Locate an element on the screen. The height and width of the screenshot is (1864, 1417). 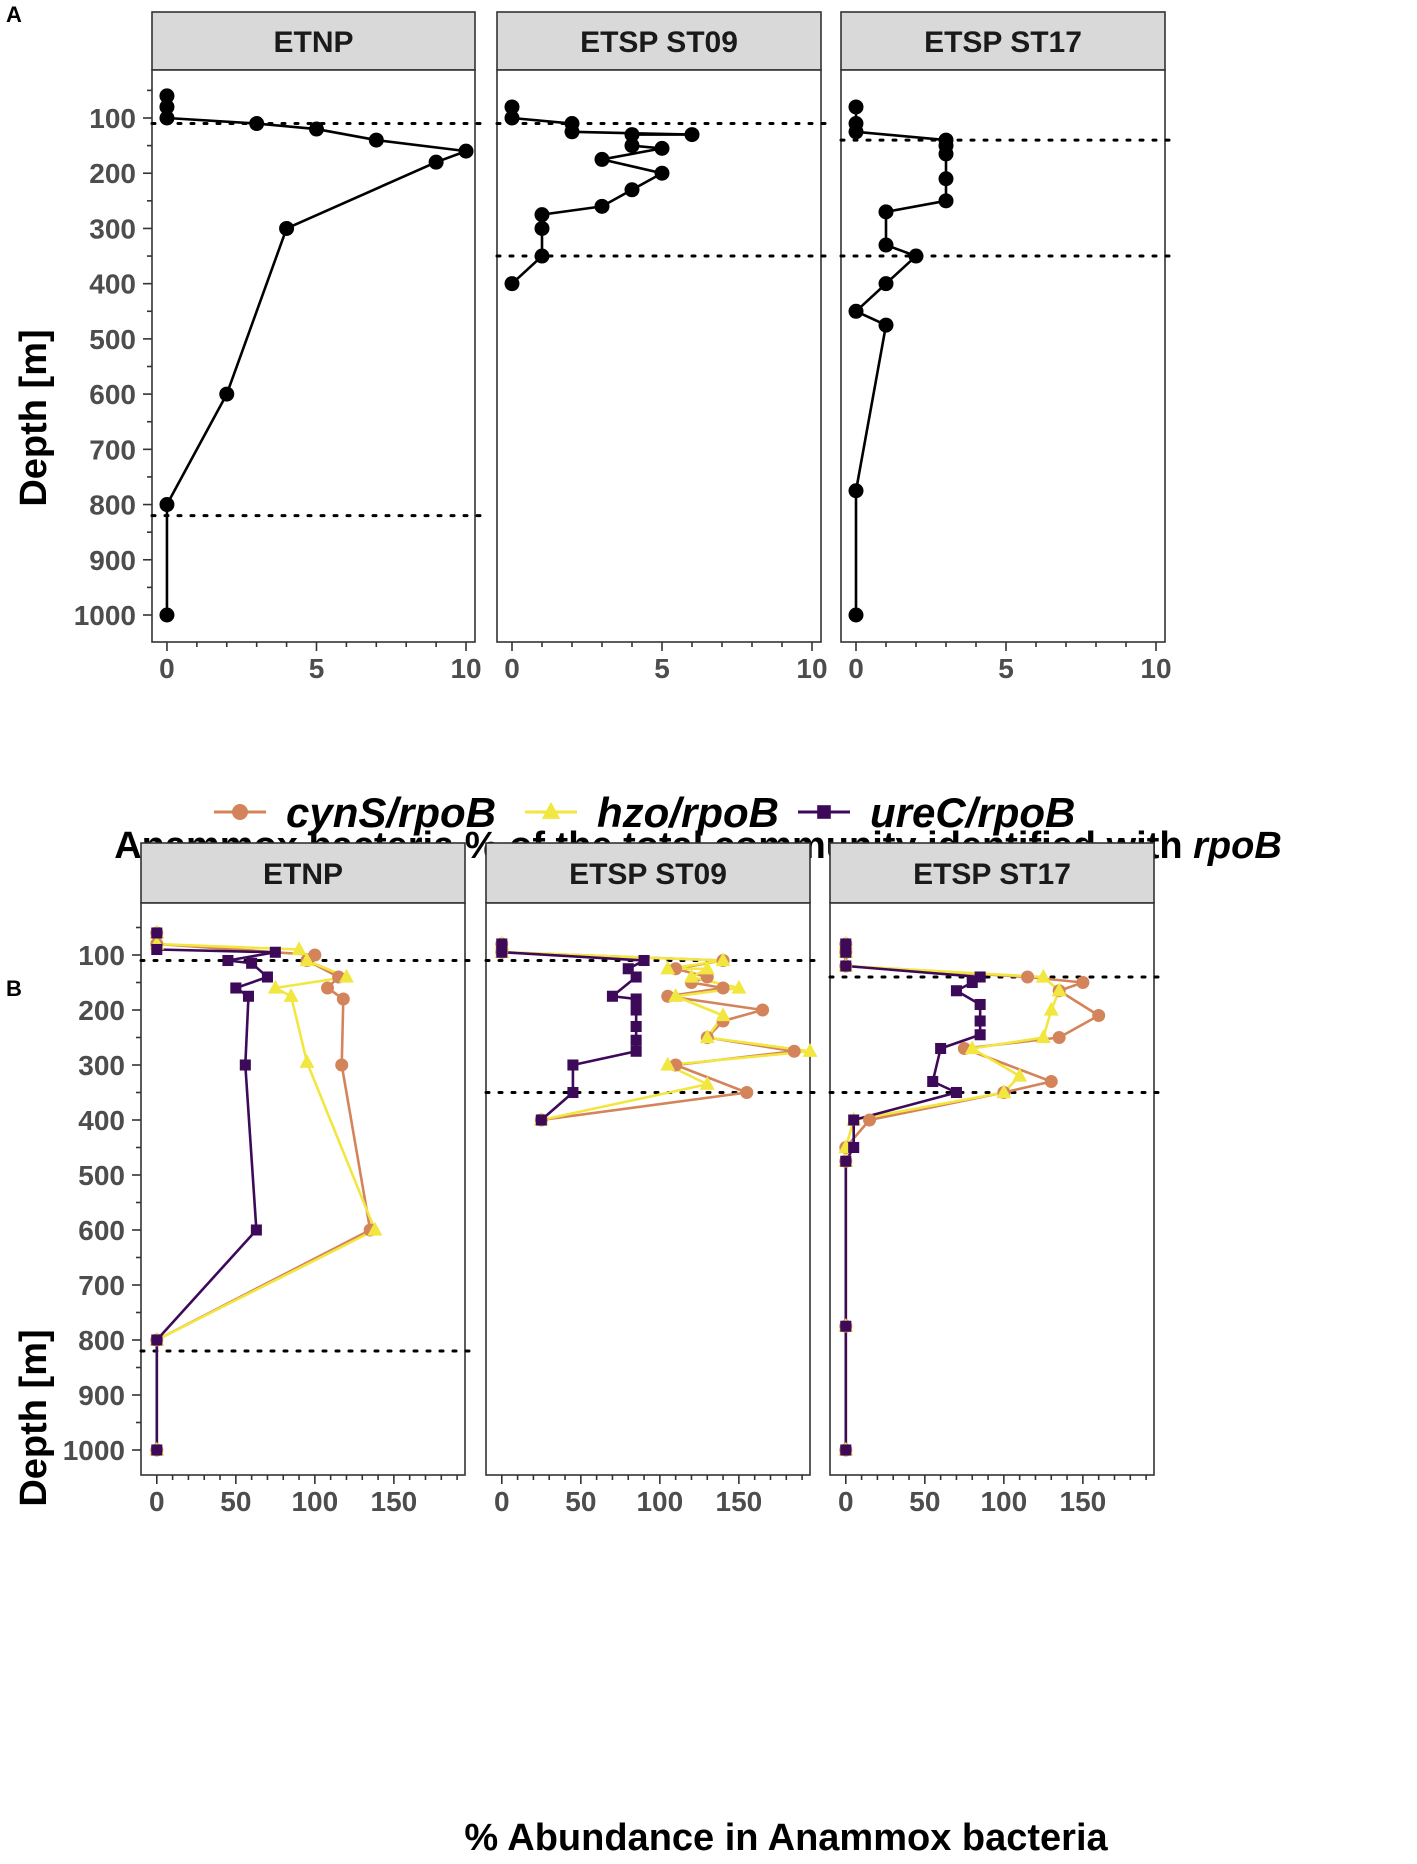
b-facet-2-x-tick-label: 0 is located at coordinates (846, 1501).